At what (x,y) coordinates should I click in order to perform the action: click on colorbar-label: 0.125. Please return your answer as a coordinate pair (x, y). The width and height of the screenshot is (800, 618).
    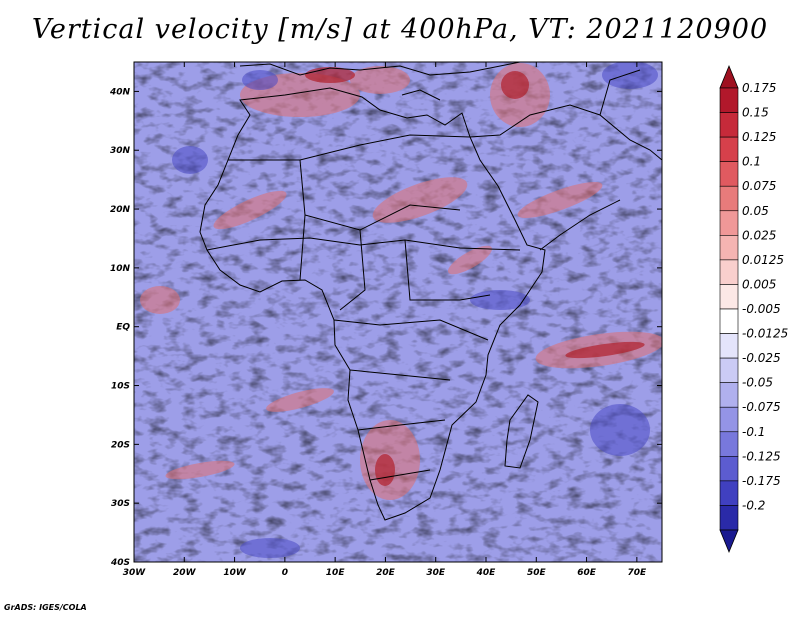
    Looking at the image, I should click on (759, 137).